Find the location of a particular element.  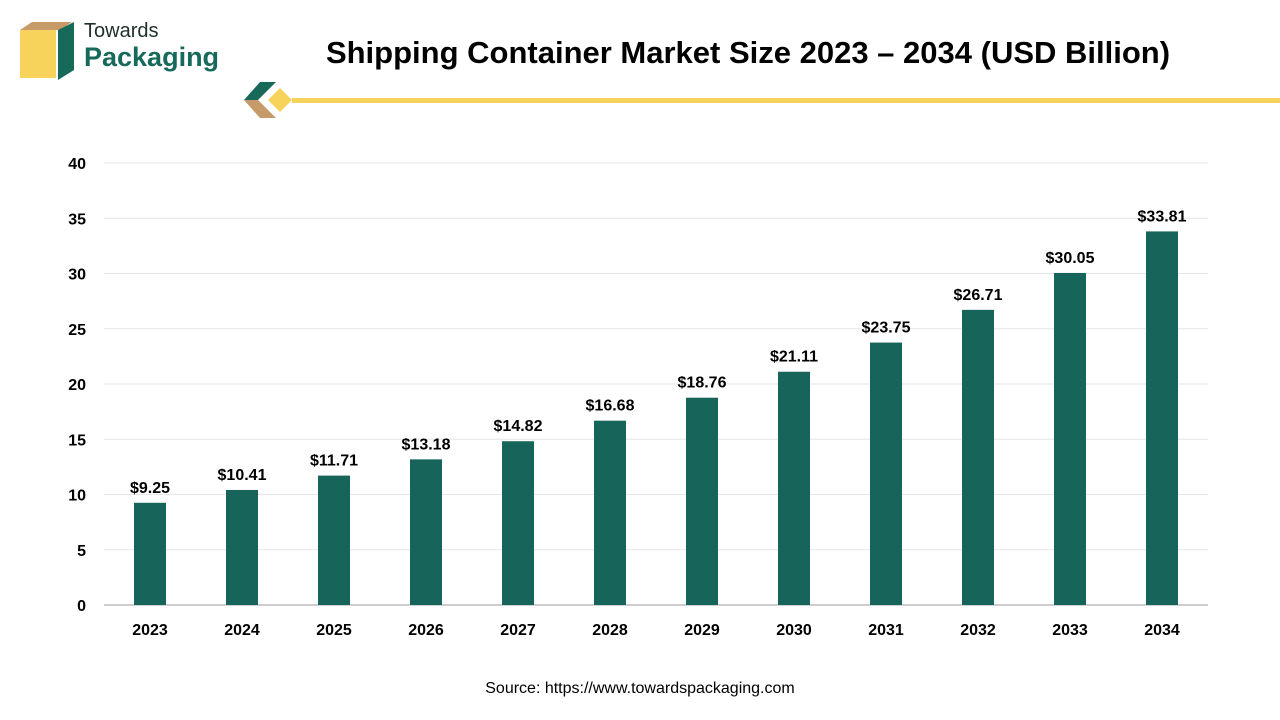

y-tick-label: 20 is located at coordinates (77, 385).